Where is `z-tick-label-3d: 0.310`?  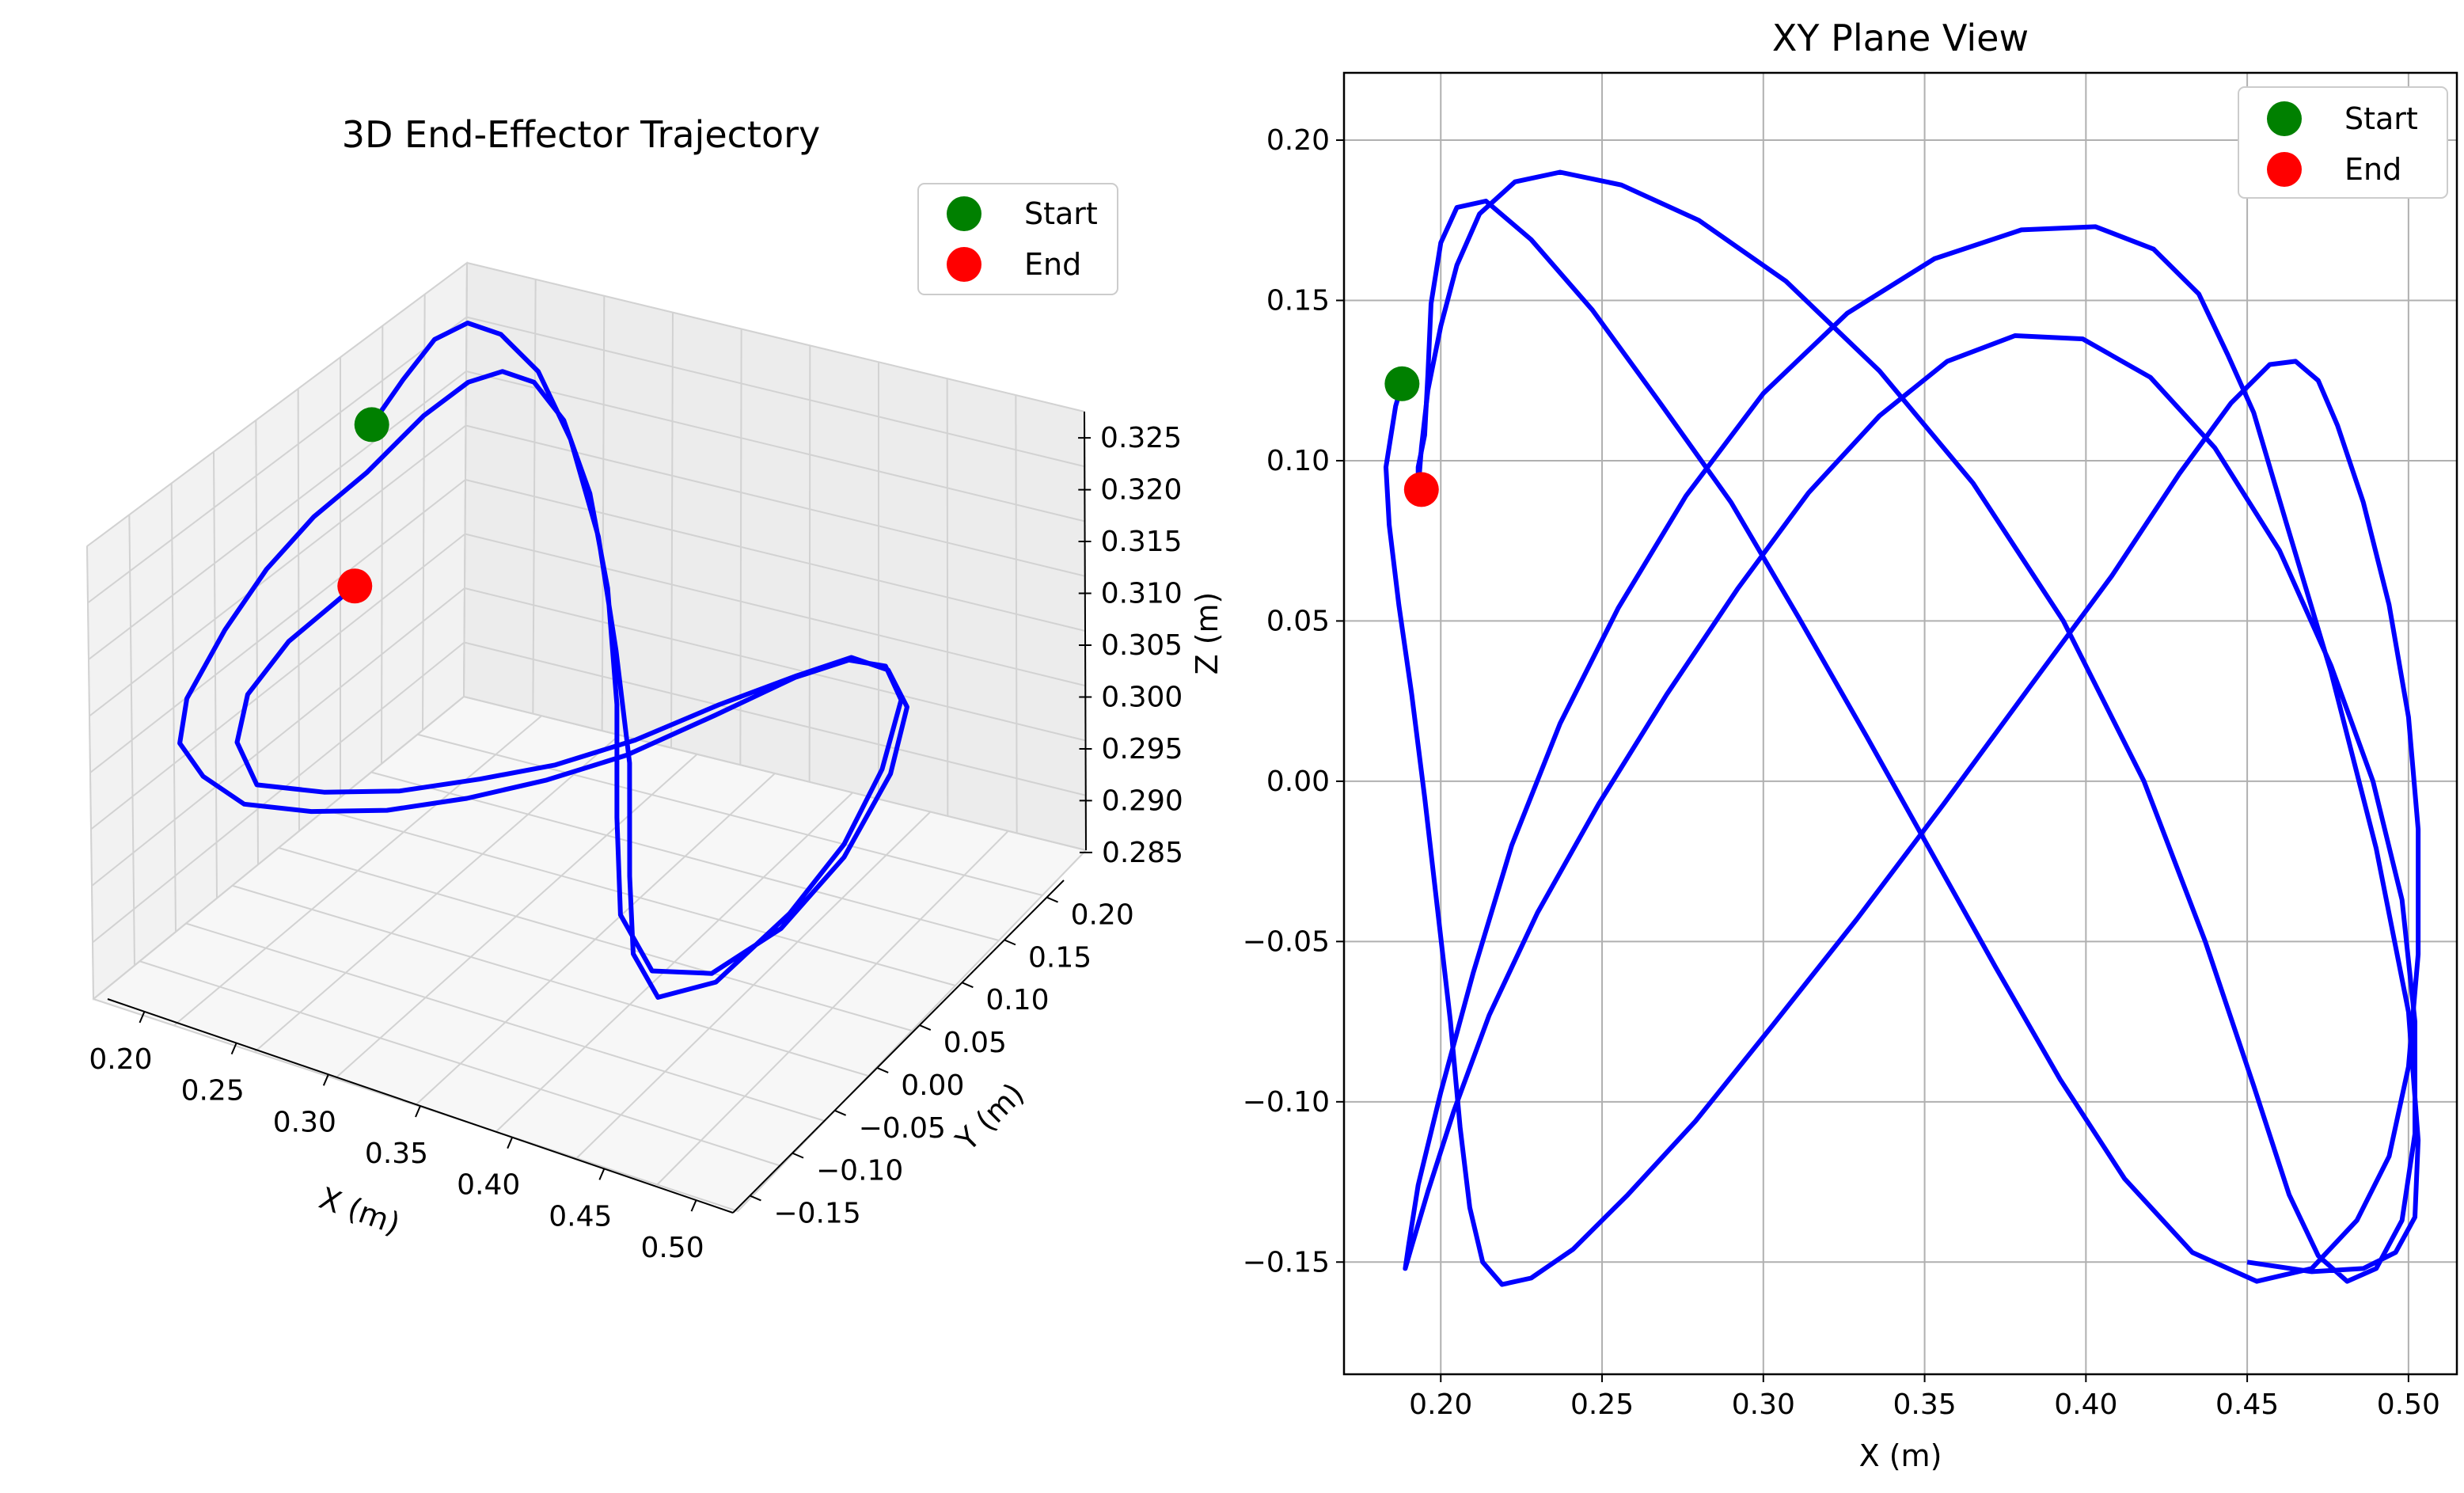 z-tick-label-3d: 0.310 is located at coordinates (1142, 594).